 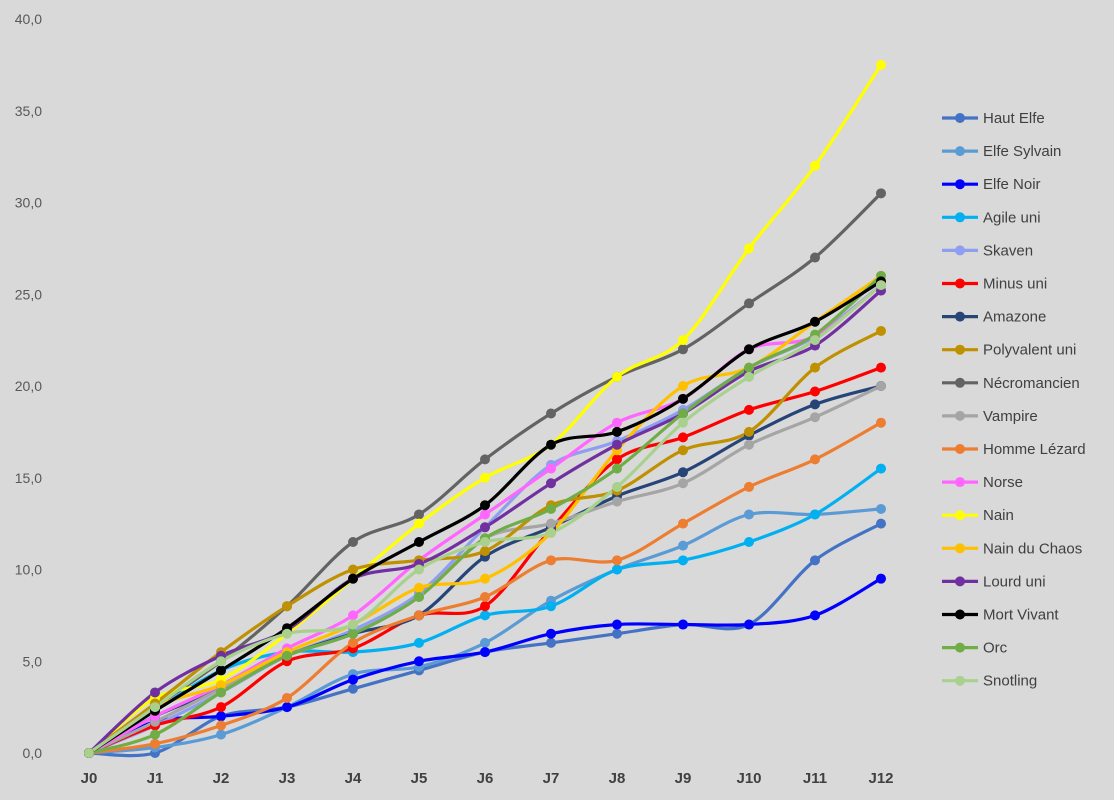 I want to click on y-tick-label: 35,0, so click(x=28, y=111).